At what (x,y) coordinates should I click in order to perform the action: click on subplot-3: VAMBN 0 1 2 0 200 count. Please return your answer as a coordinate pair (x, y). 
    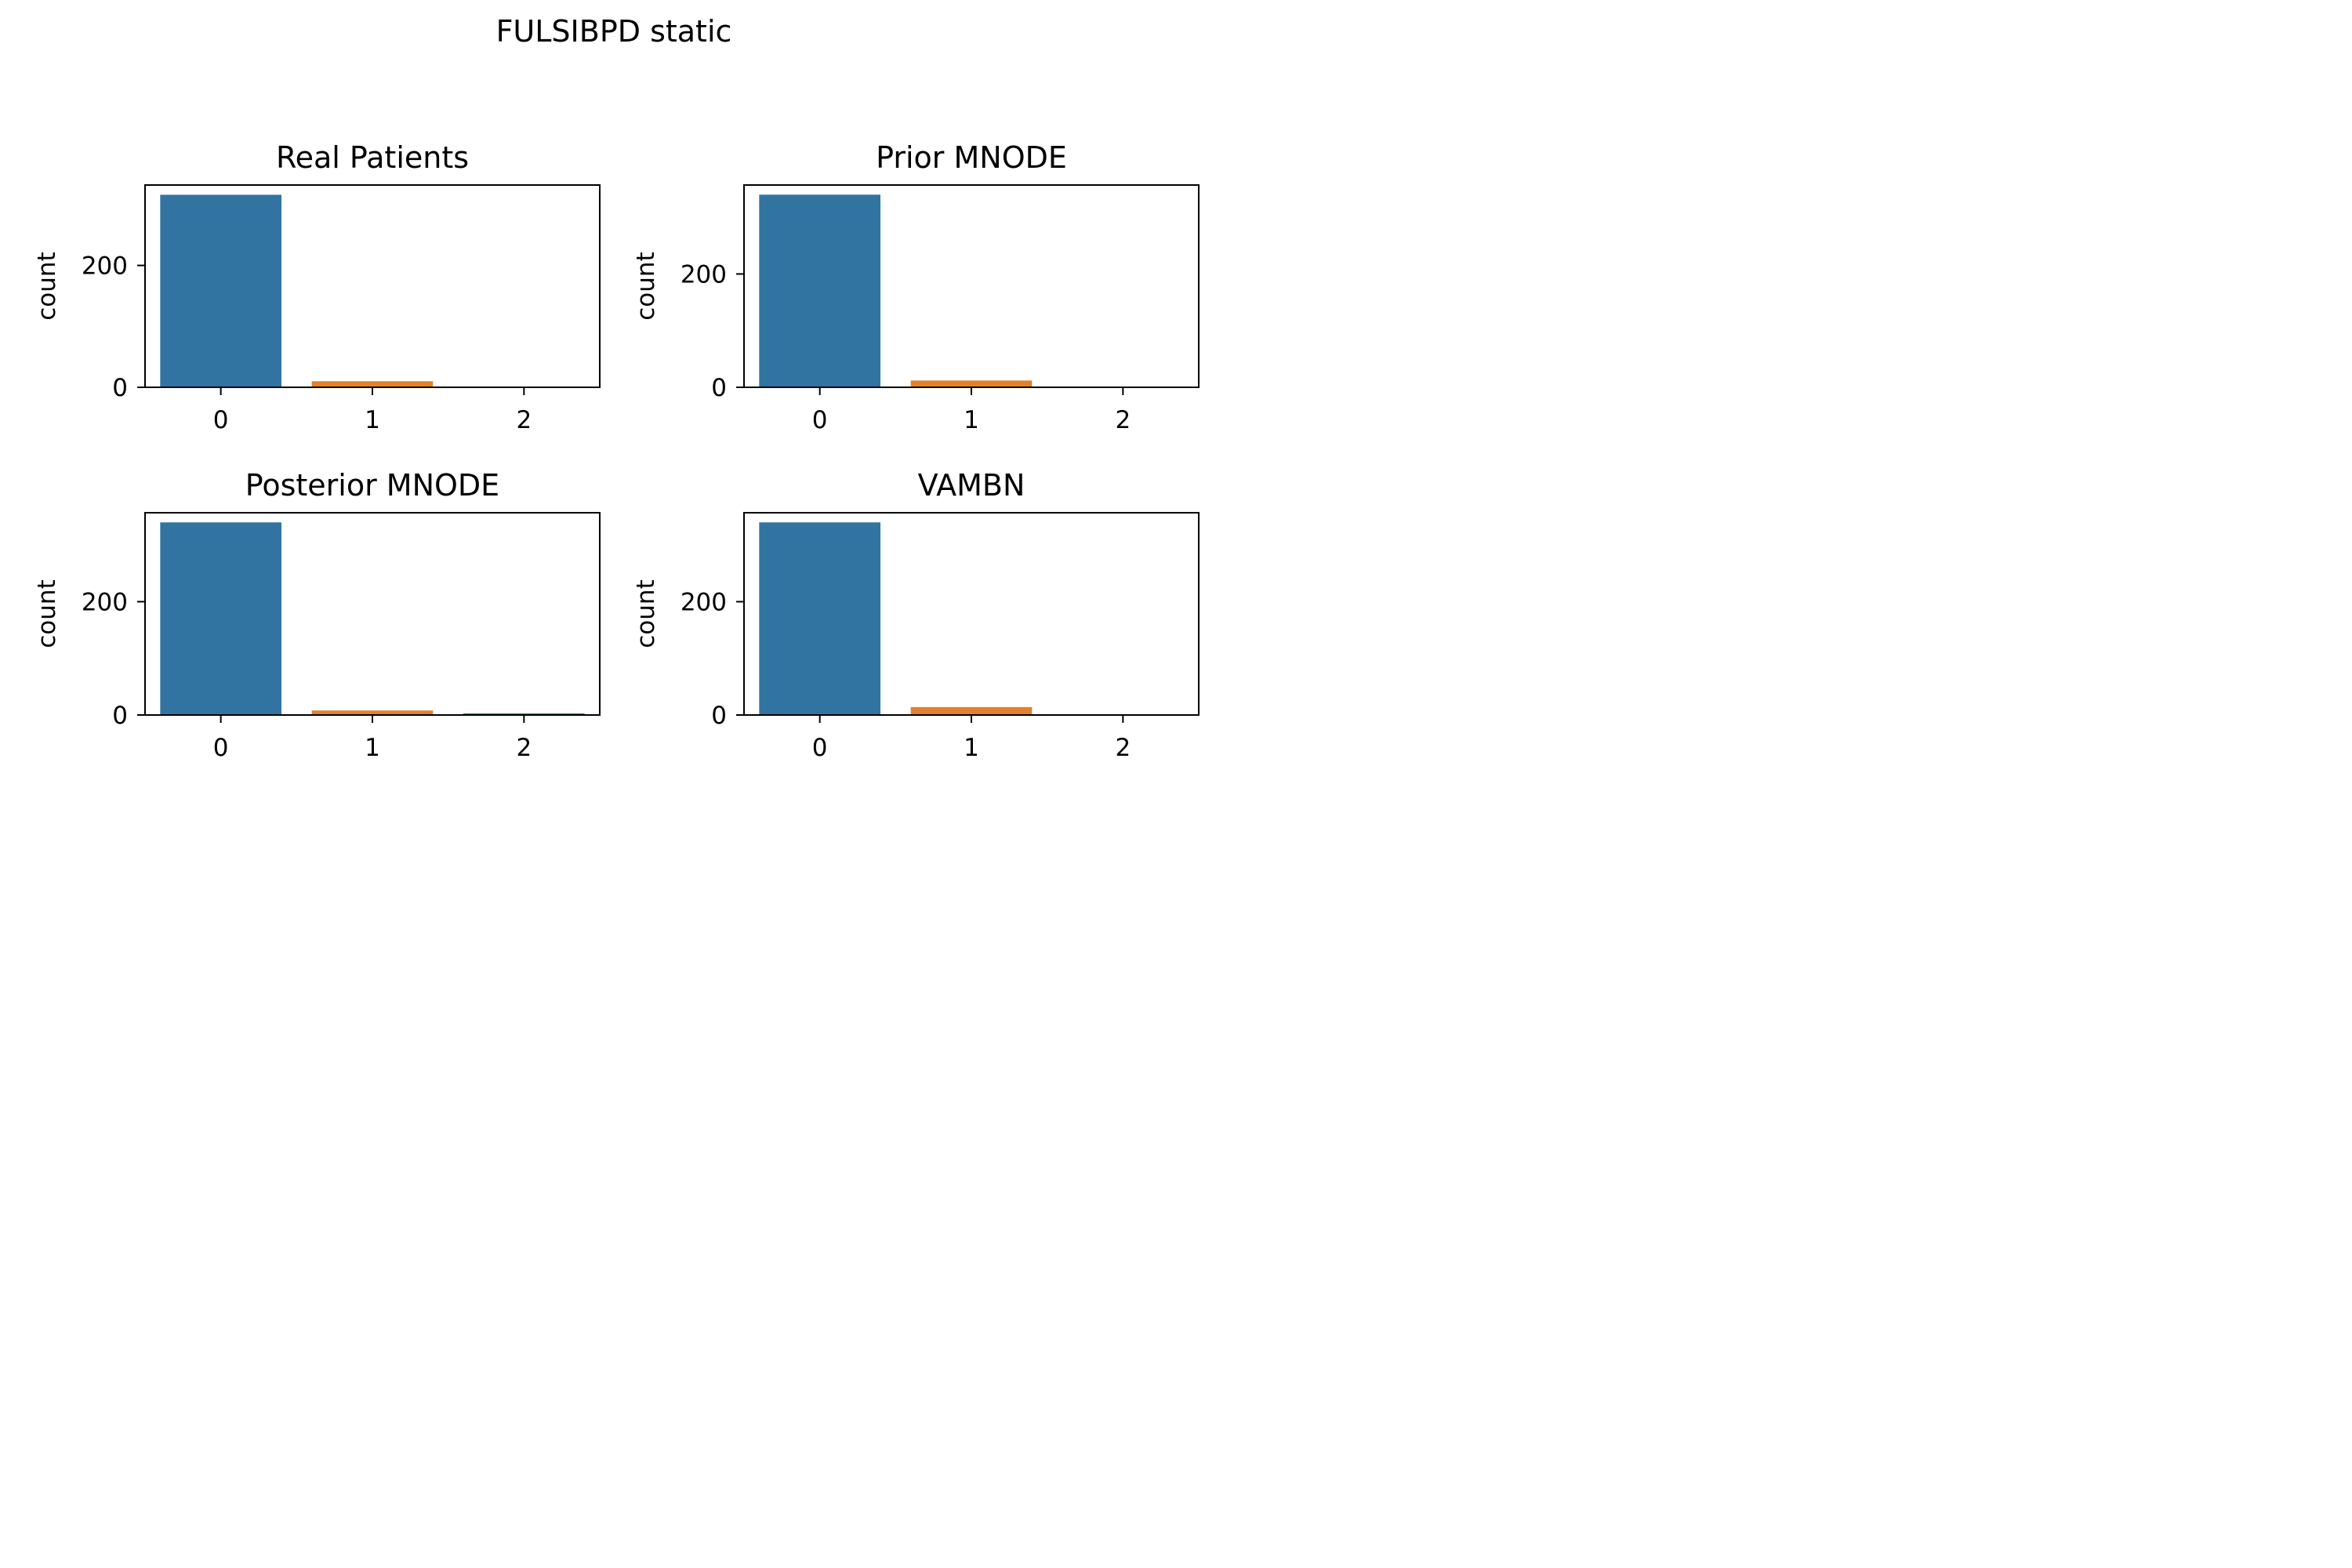
    Looking at the image, I should click on (916, 615).